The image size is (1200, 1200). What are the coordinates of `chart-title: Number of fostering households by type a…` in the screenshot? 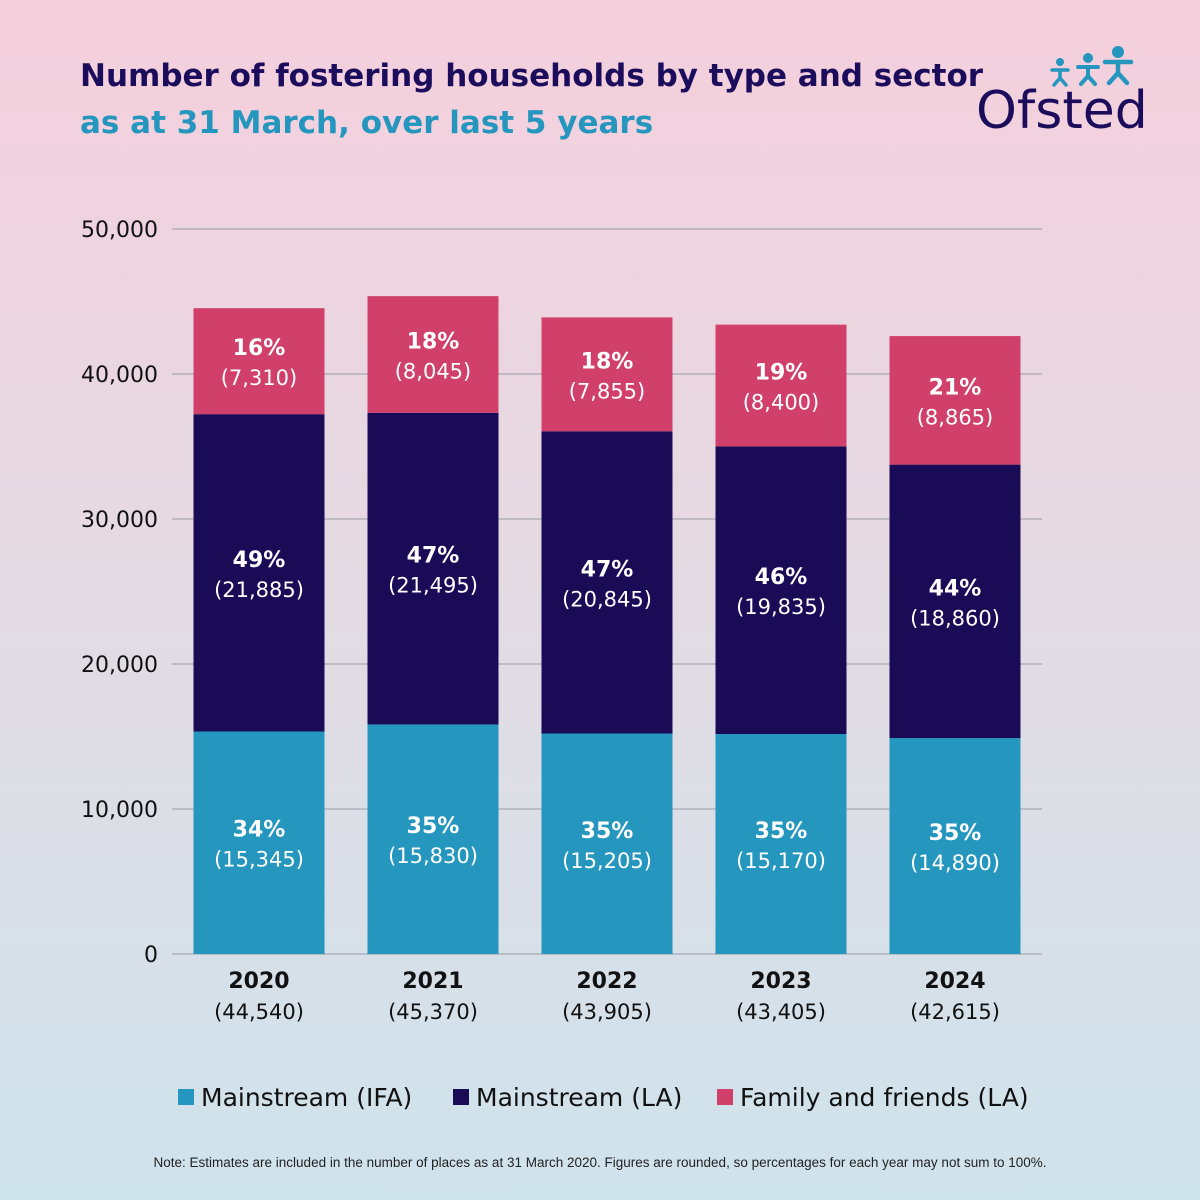 It's located at (532, 76).